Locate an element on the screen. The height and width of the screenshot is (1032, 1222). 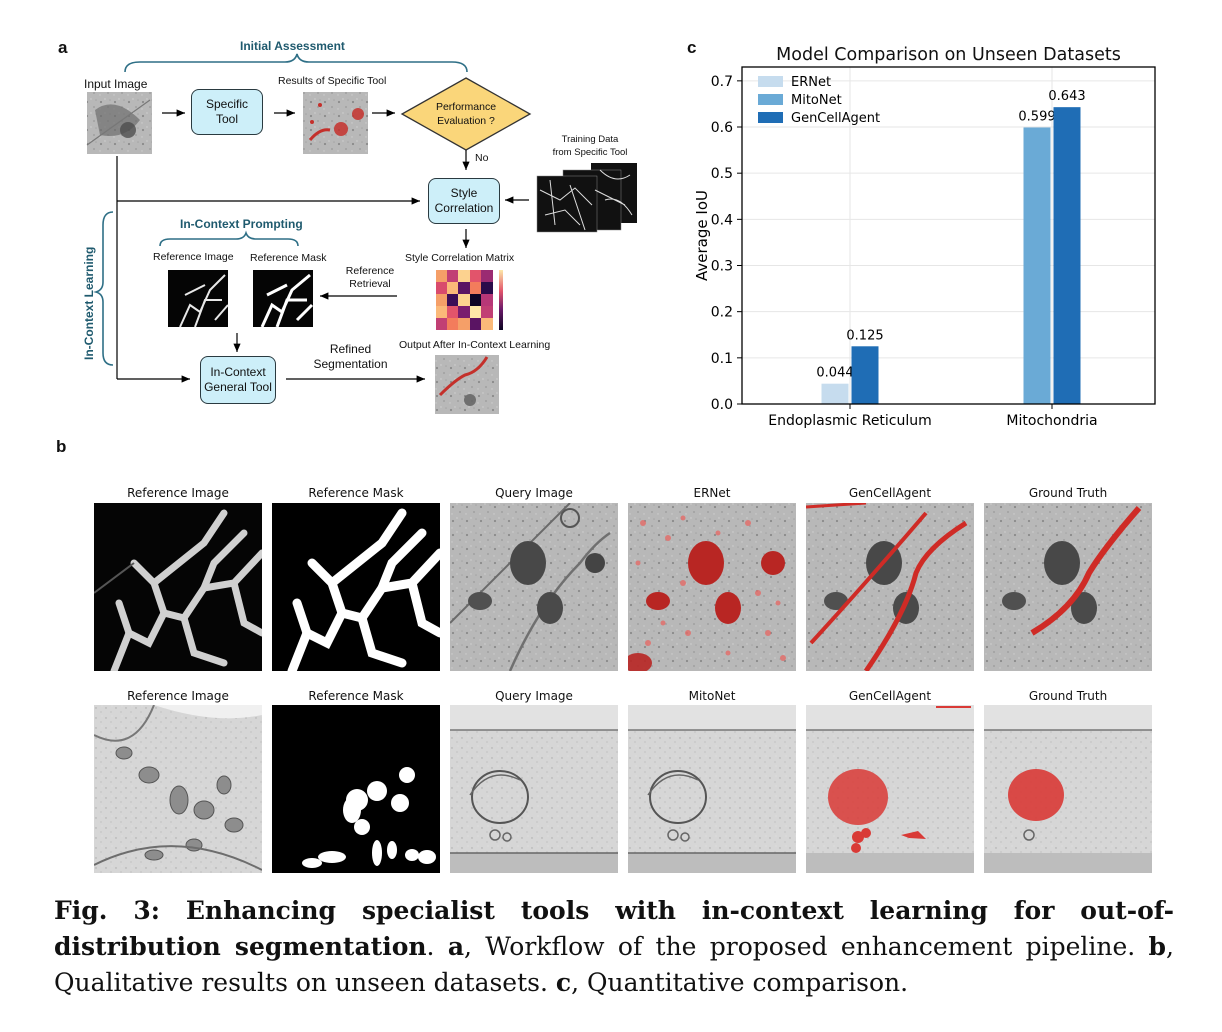
style-correlation-line2: Correlation is located at coordinates (464, 208).